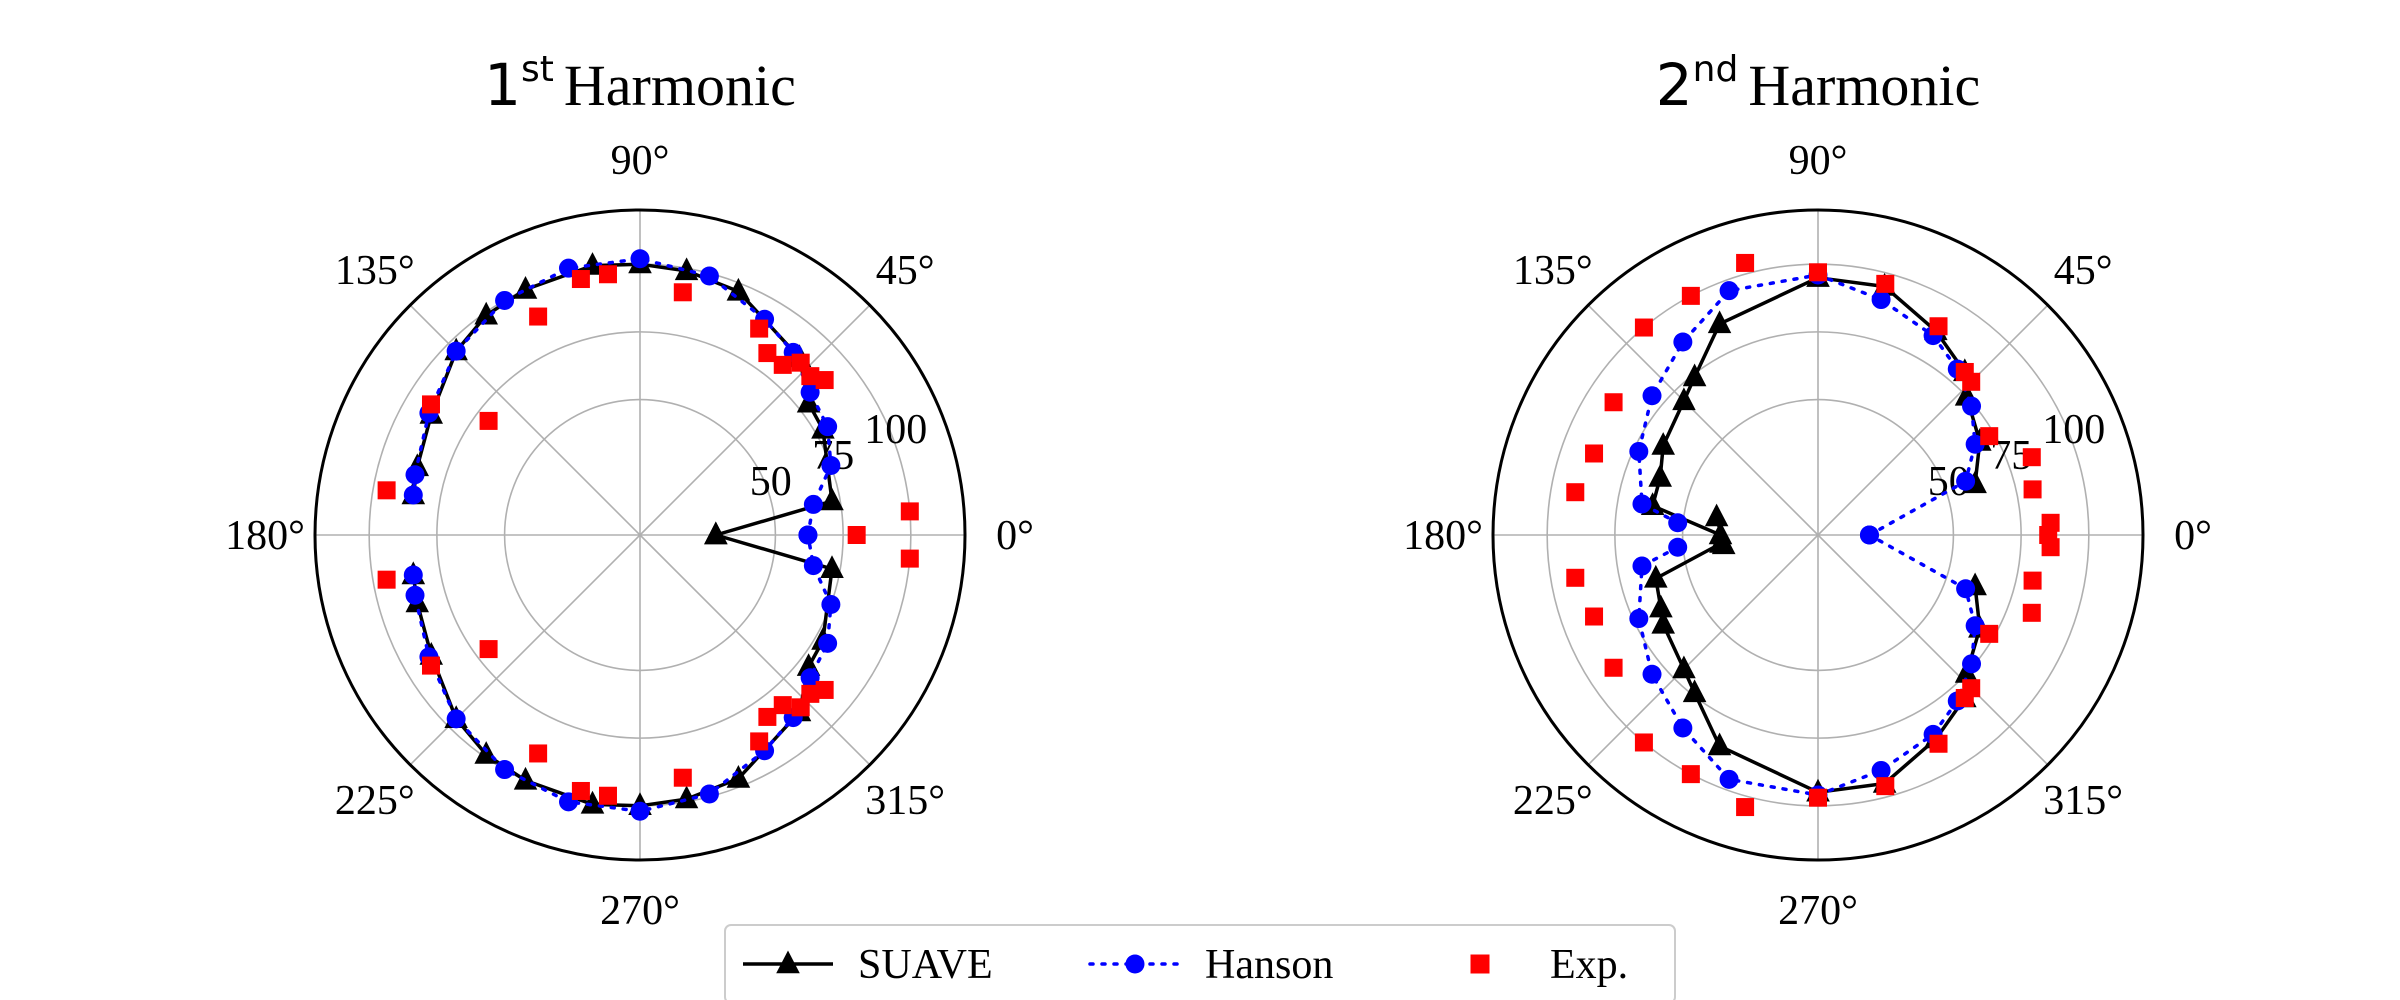 The image size is (2400, 1000). I want to click on chart-title: 2nd Harmonic, so click(1818, 84).